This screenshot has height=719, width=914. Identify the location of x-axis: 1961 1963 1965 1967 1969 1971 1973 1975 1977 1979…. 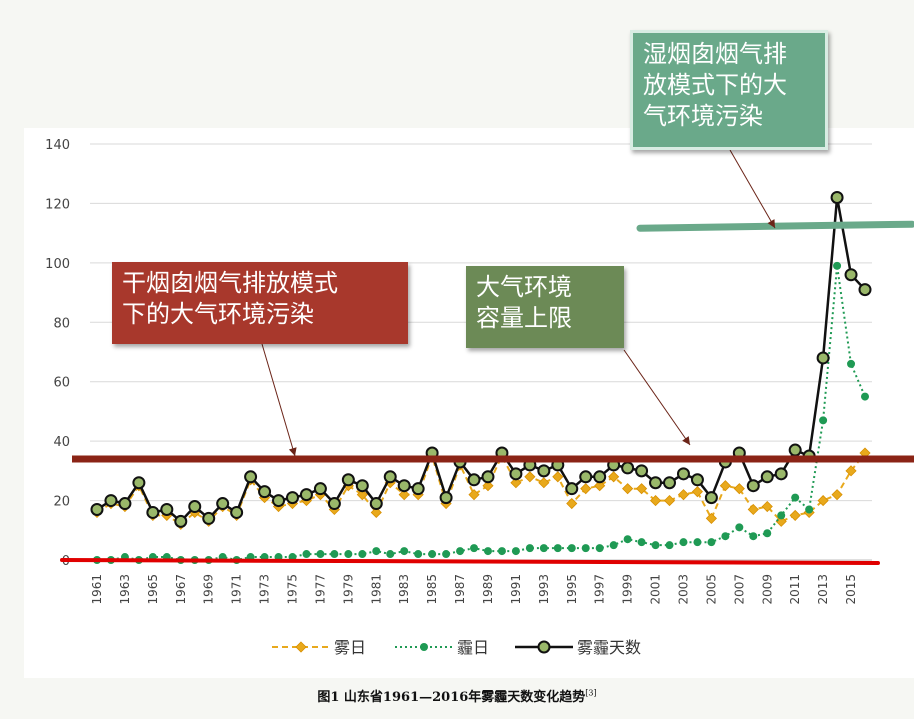
(481, 582).